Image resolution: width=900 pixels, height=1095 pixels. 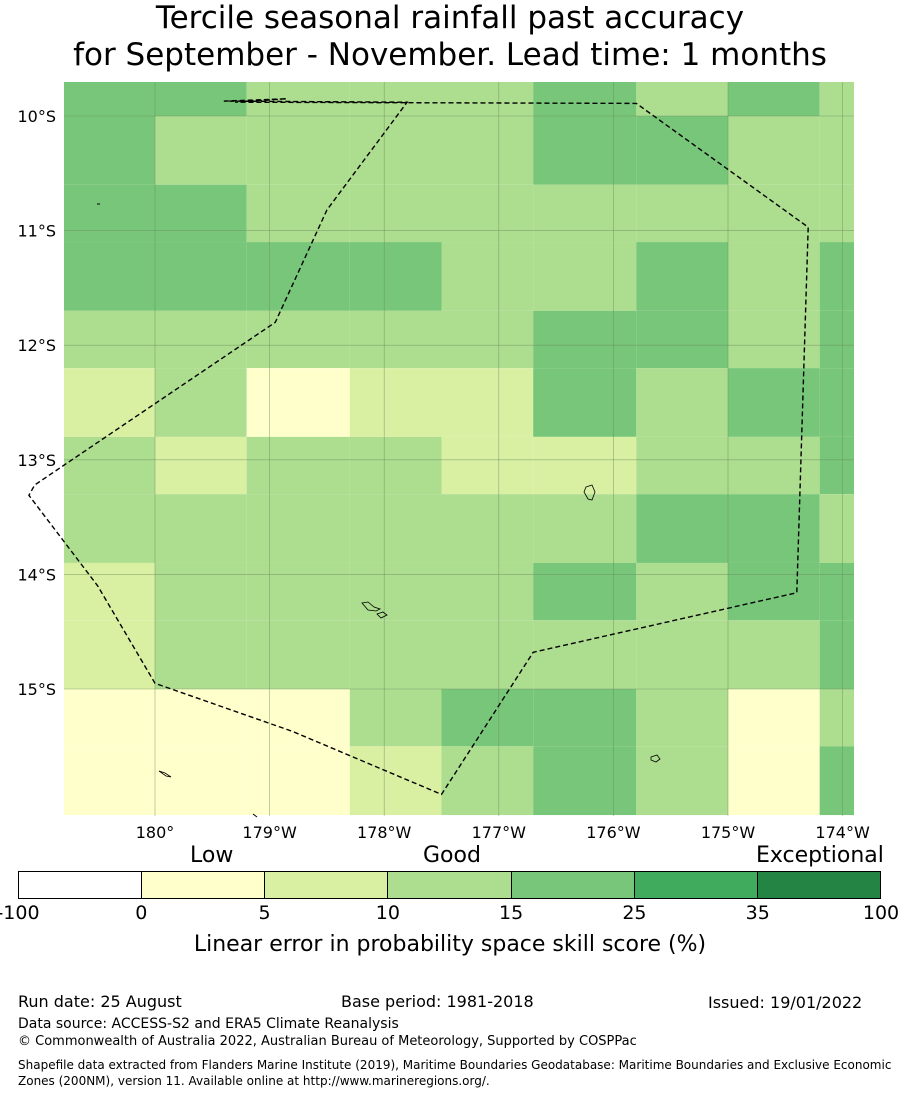 I want to click on base-period: Base period: 1981-2018, so click(x=437, y=1001).